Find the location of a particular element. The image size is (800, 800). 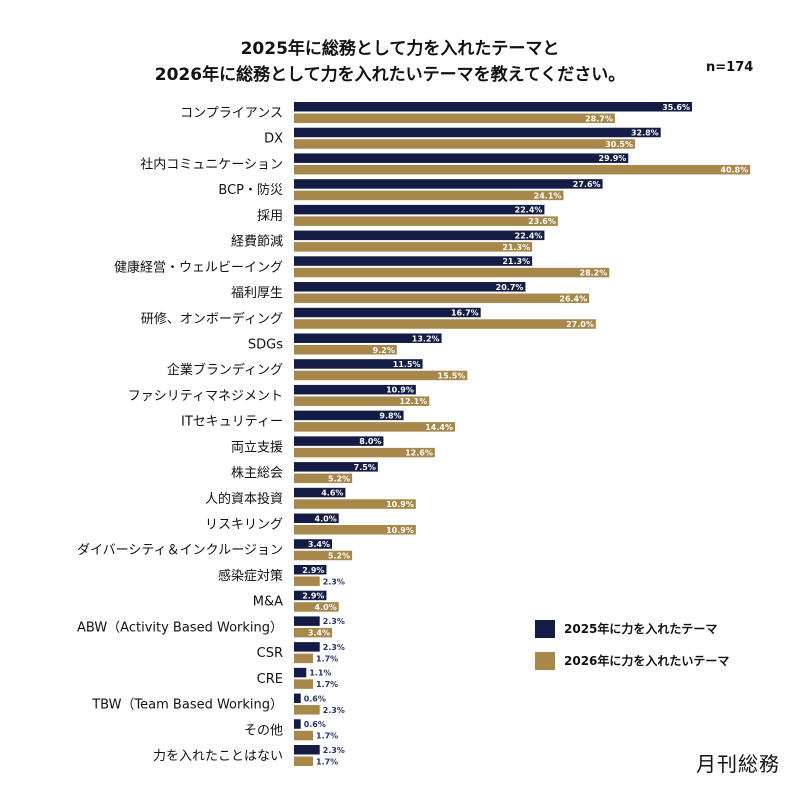

data-label: 21.3% is located at coordinates (516, 261).